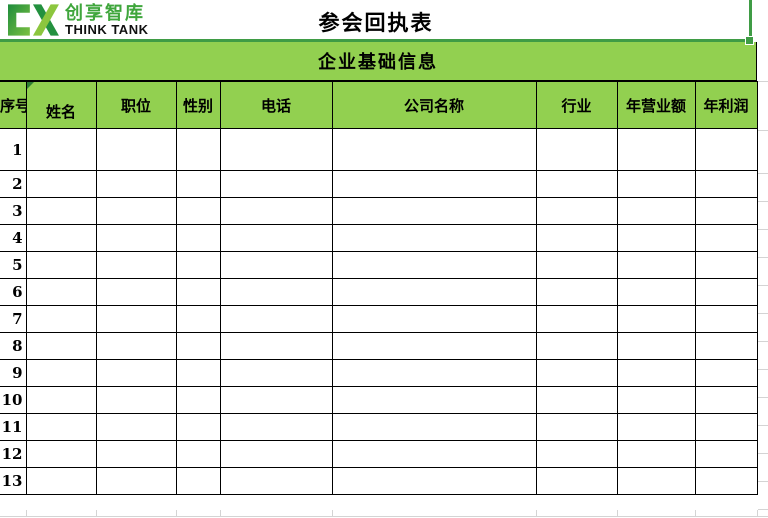  Describe the element at coordinates (61, 149) in the screenshot. I see `cell-r1-xingming` at that location.